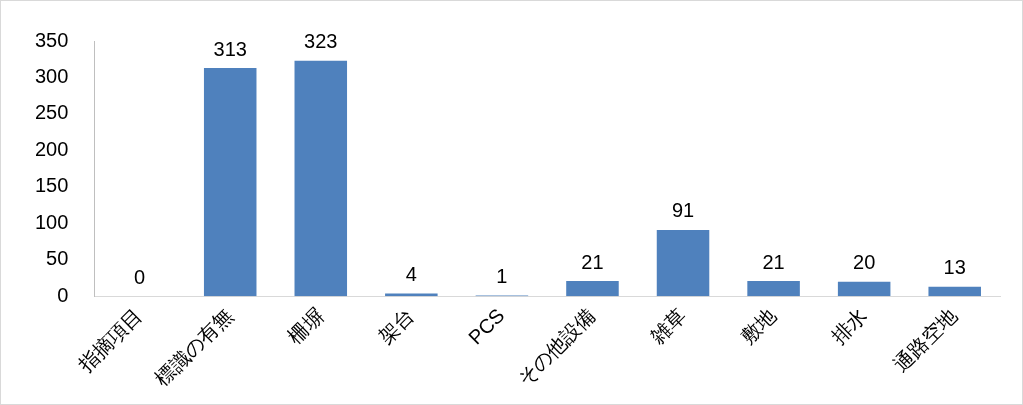  What do you see at coordinates (51, 148) in the screenshot?
I see `y-tick-label: 200` at bounding box center [51, 148].